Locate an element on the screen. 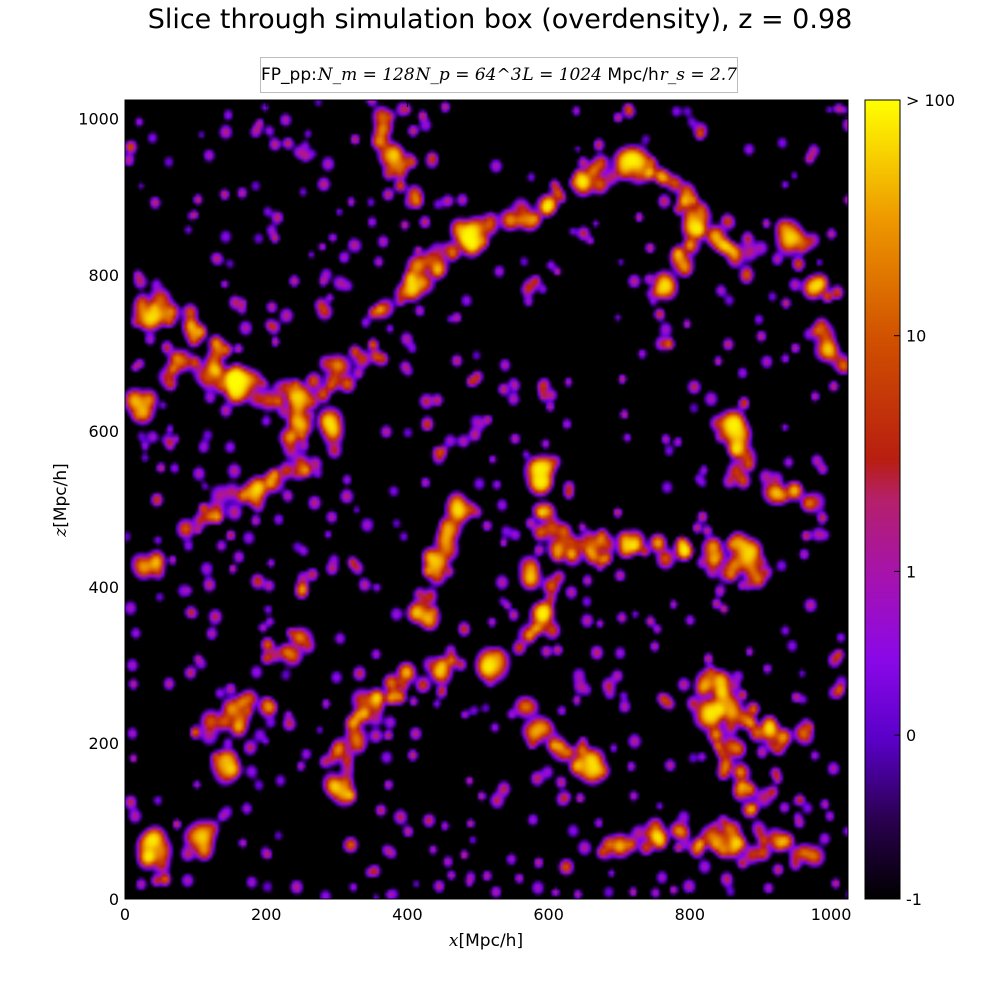 Image resolution: width=1000 pixels, height=1000 pixels. y-axis-label-unit: [Mpc/h] is located at coordinates (61, 495).